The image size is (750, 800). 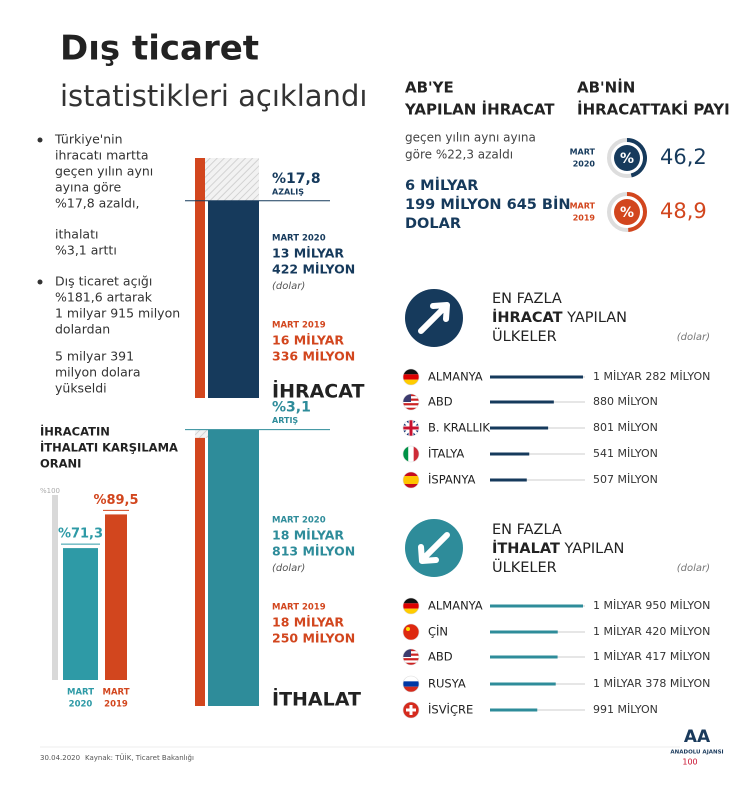 I want to click on summary-line: %17,8 azaldı,, so click(x=97, y=203).